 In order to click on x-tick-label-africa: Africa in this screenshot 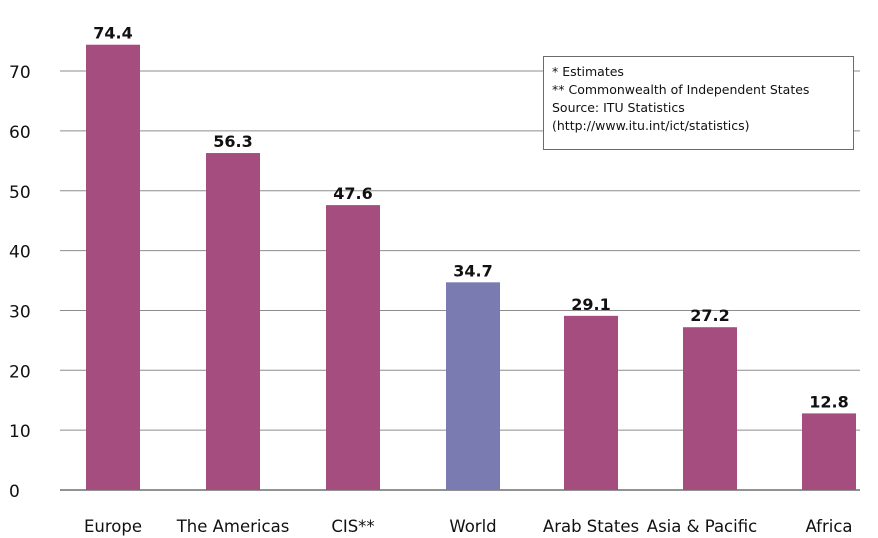, I will do `click(828, 526)`.